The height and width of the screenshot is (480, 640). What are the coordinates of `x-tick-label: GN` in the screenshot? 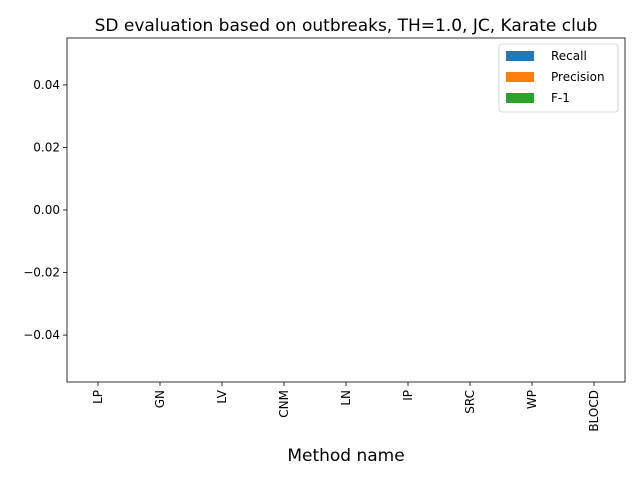 It's located at (160, 399).